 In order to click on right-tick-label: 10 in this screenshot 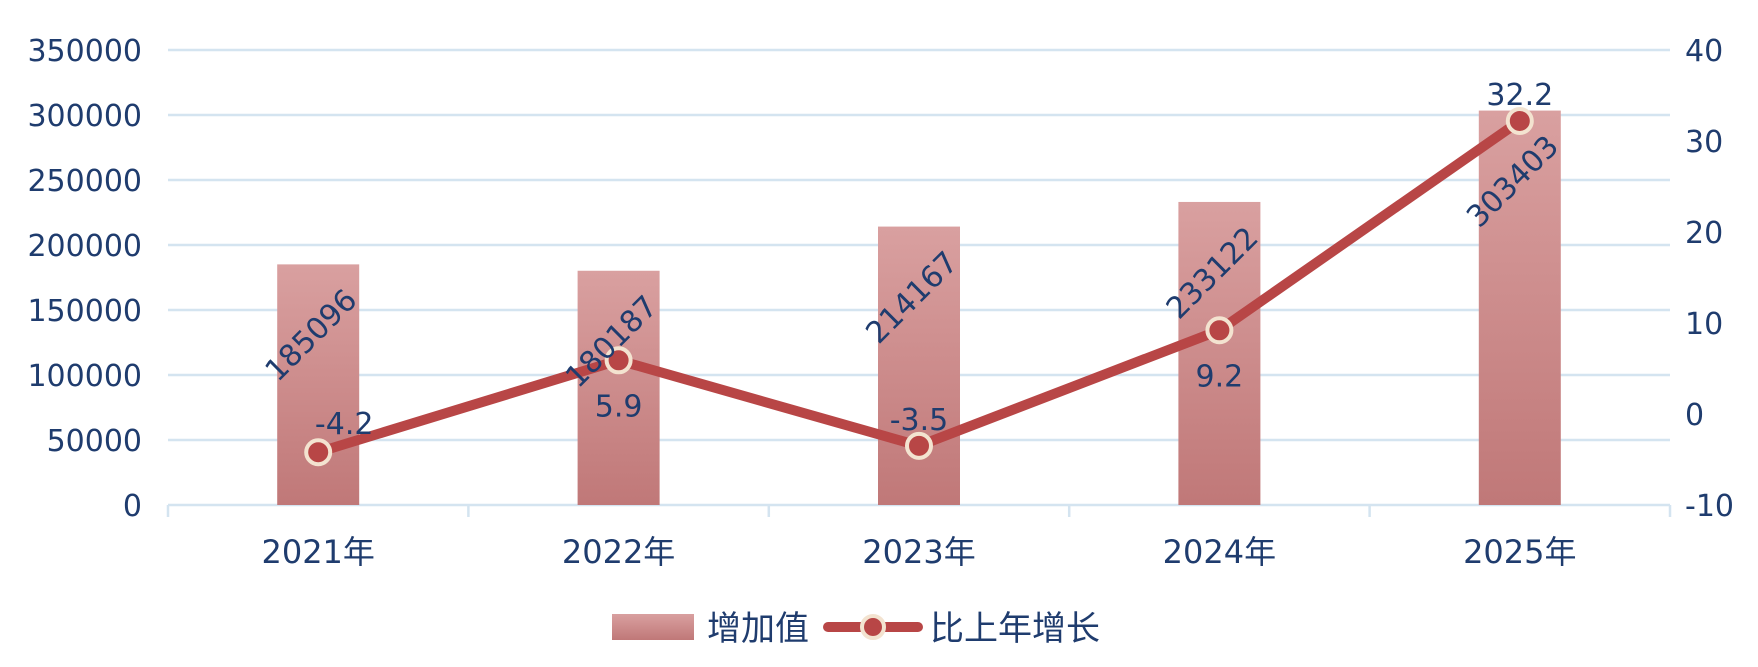, I will do `click(1704, 324)`.